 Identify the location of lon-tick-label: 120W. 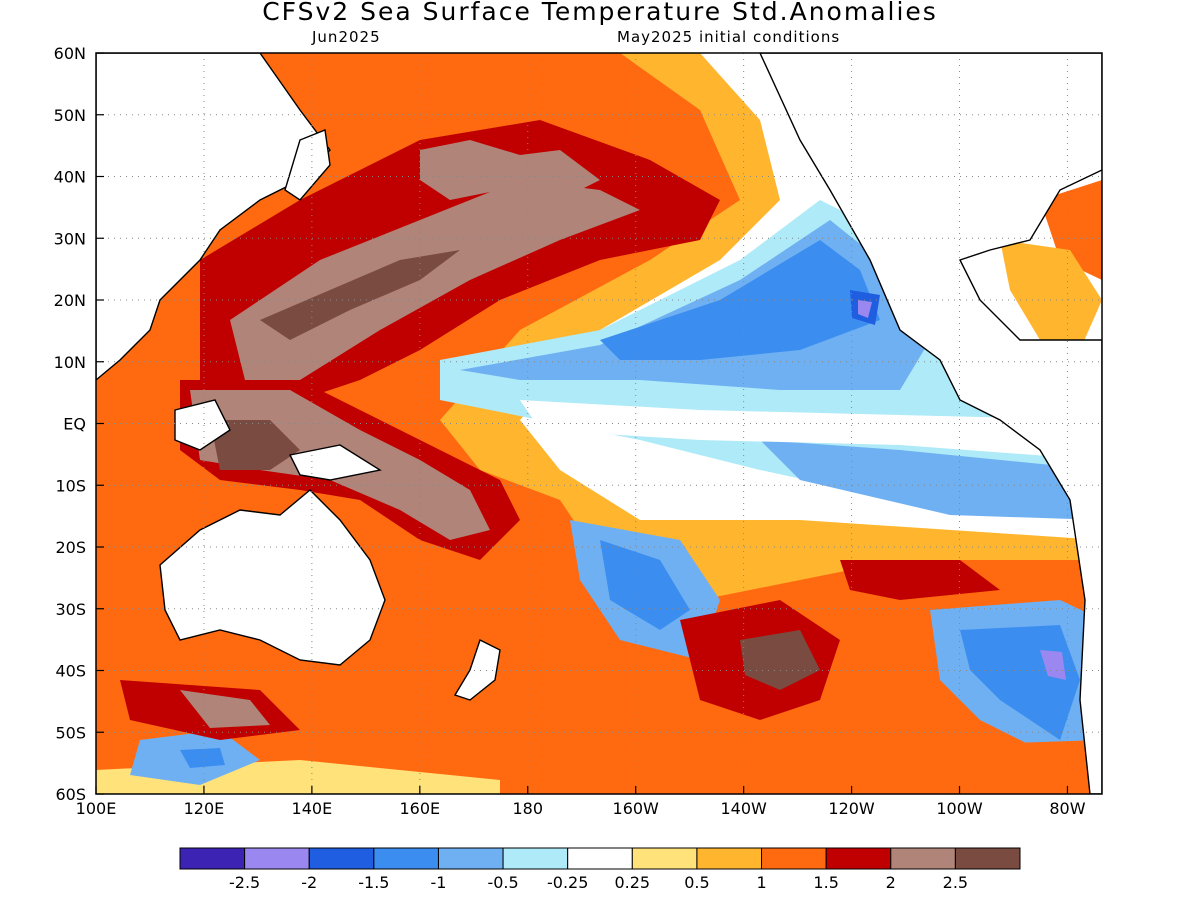
(851, 808).